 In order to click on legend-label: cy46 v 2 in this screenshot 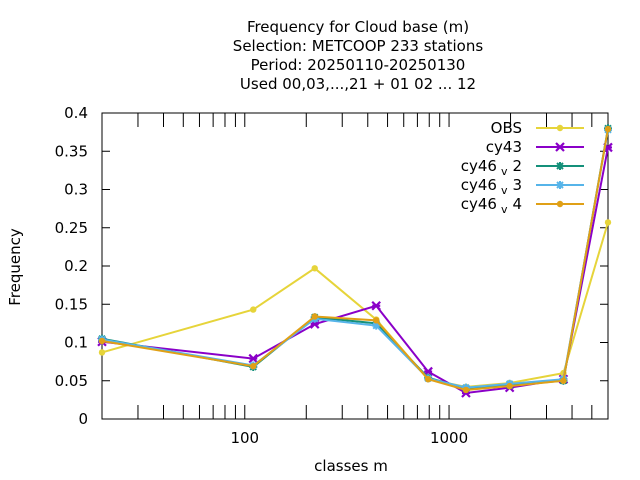, I will do `click(491, 167)`.